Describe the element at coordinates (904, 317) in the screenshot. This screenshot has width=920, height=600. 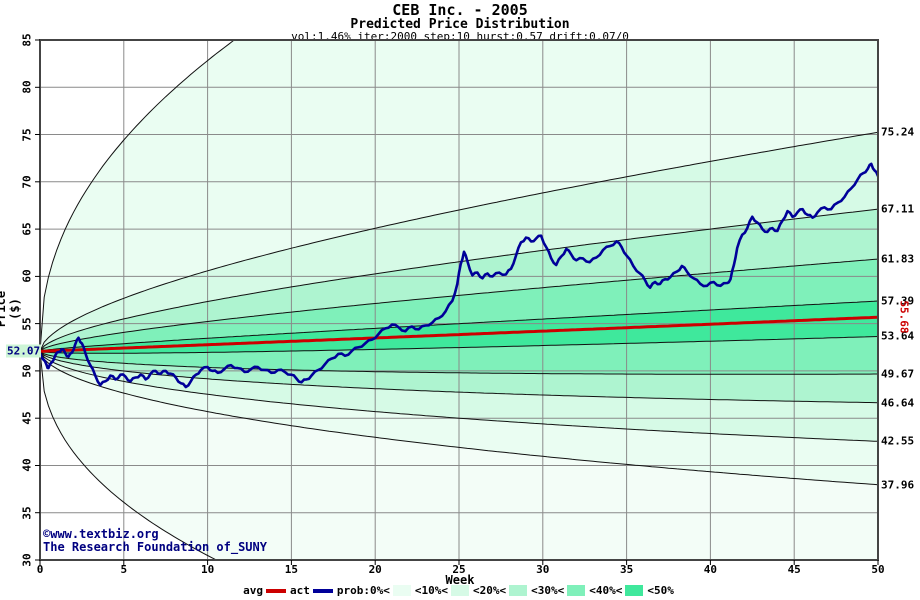
I see `avg-end-label: 55.68` at that location.